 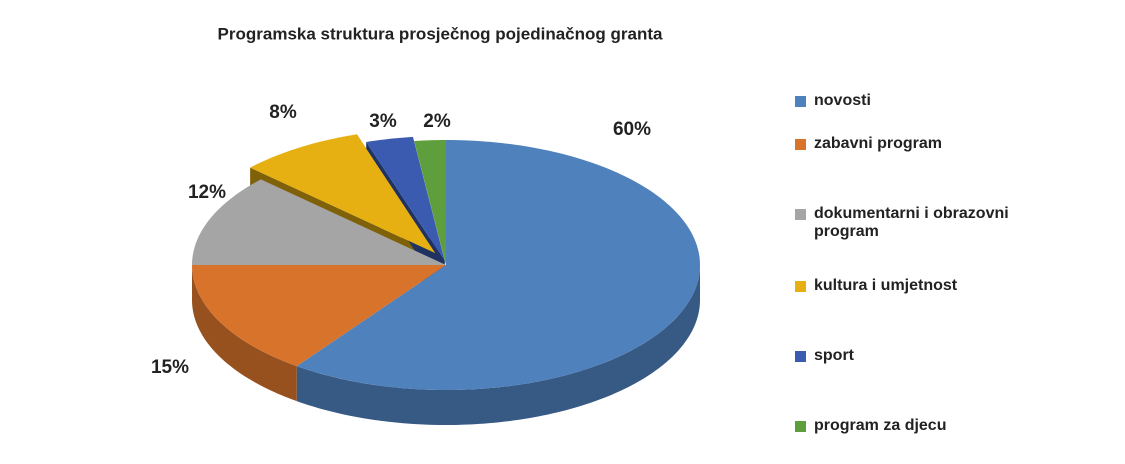 I want to click on legend-item: program za djecu, so click(x=925, y=426).